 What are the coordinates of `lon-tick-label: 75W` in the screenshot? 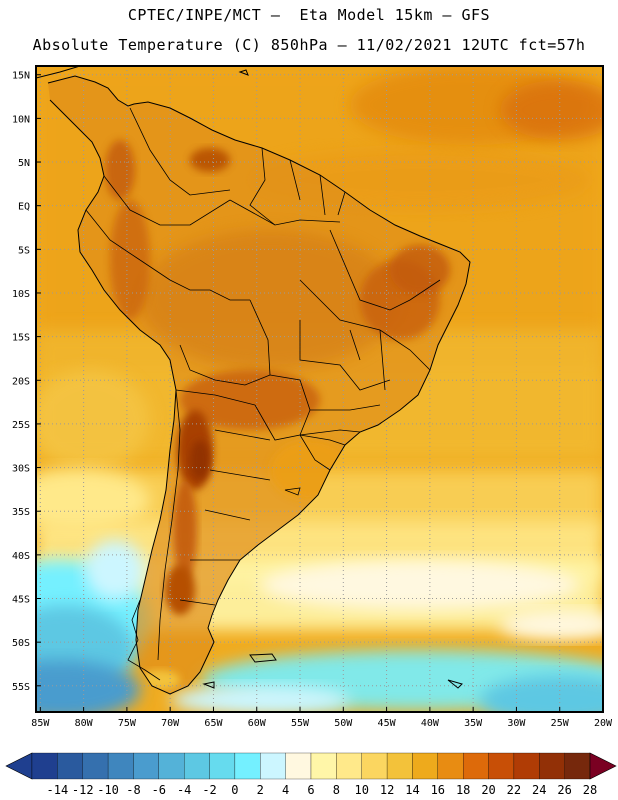 It's located at (127, 723).